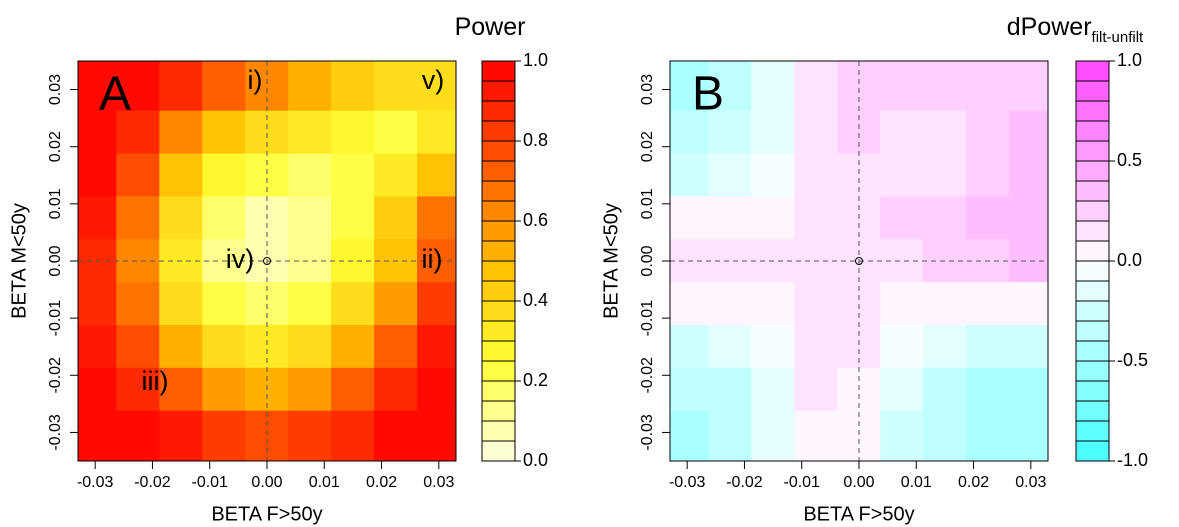 The image size is (1179, 527). Describe the element at coordinates (647, 146) in the screenshot. I see `y-tick-label: 0.02` at that location.